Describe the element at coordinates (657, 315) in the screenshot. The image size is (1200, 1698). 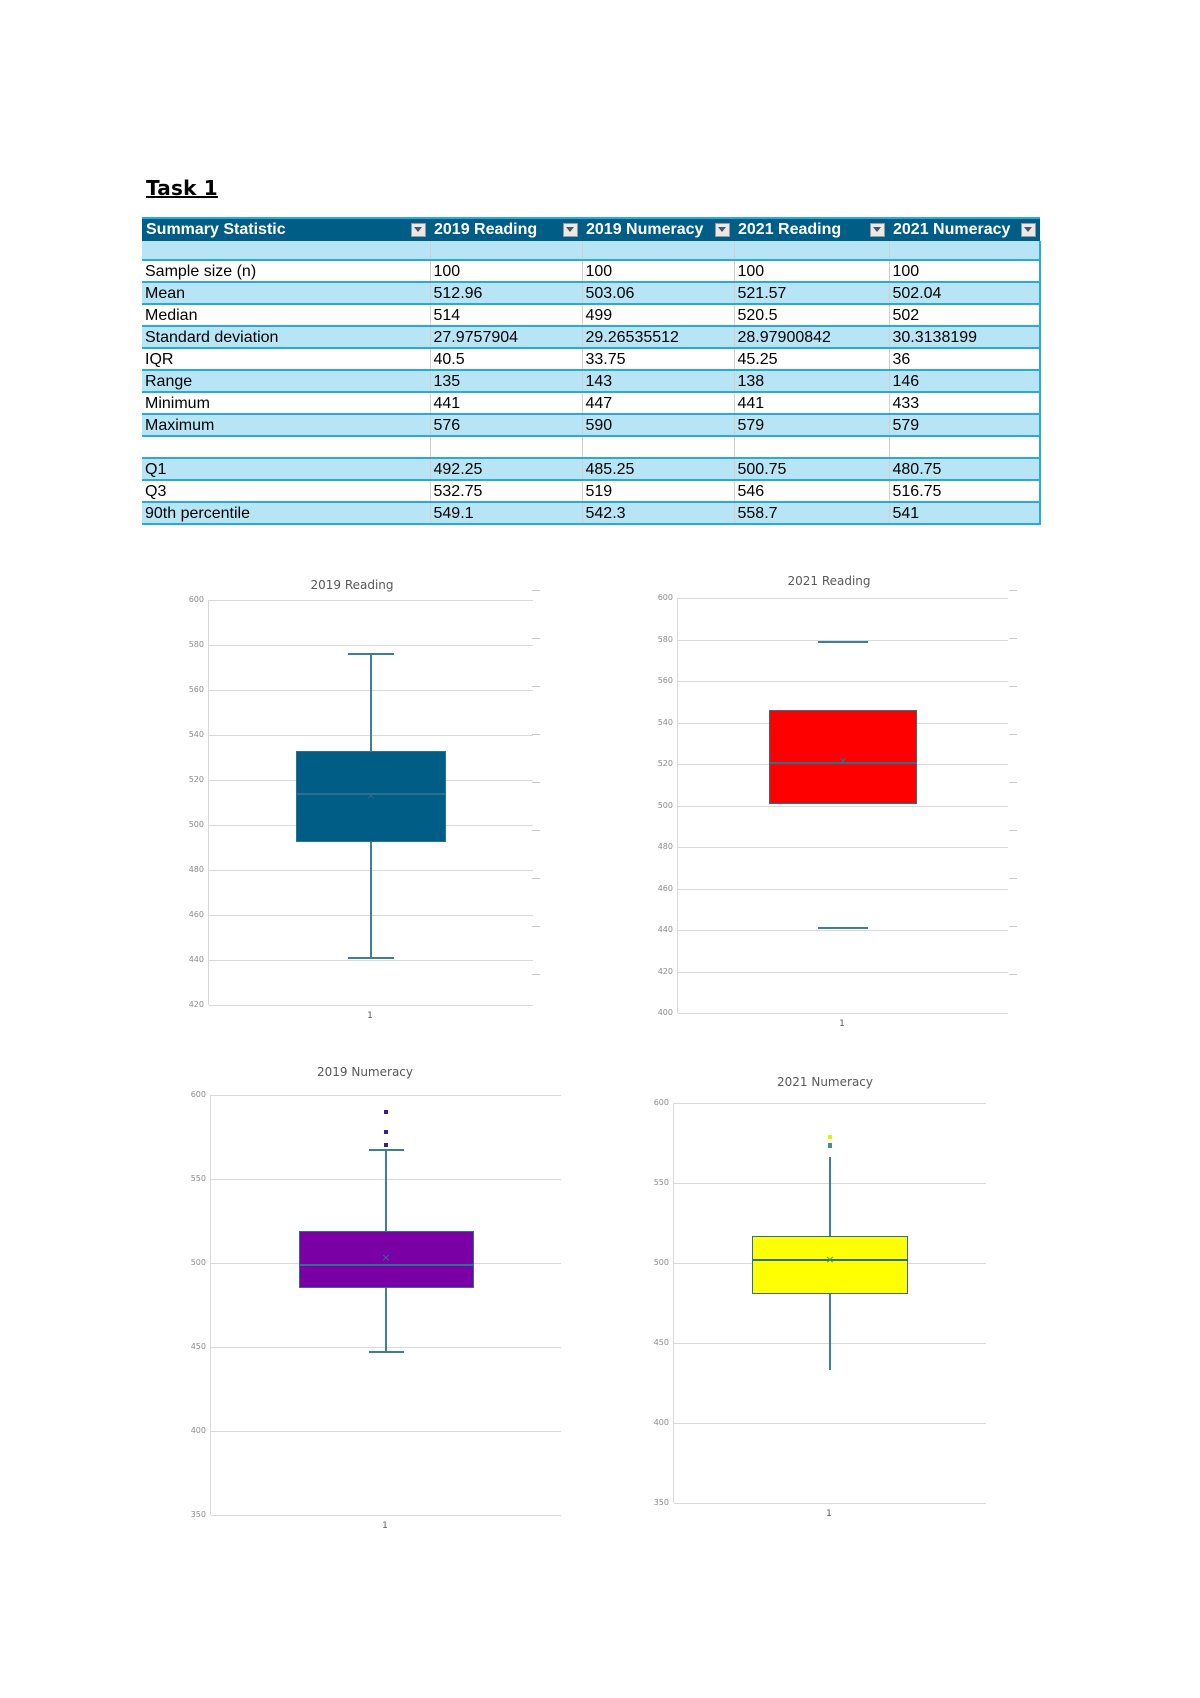
I see `table-cell: 499` at that location.